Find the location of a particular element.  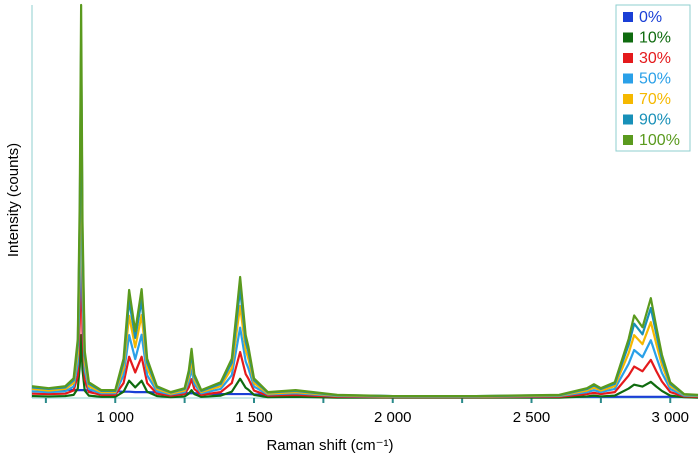

x-tick-label: 2 500 is located at coordinates (532, 417).